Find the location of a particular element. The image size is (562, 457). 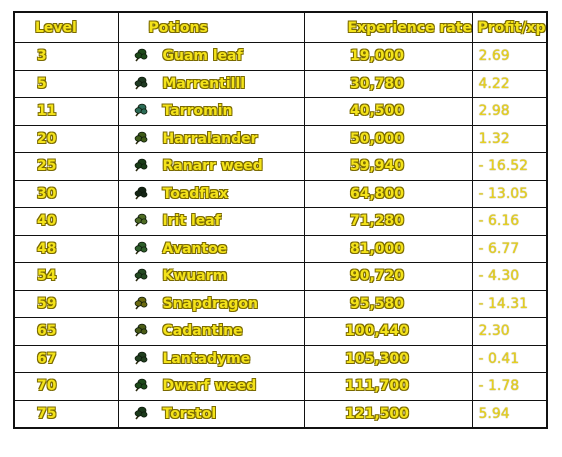

profit-cell: 2.98 is located at coordinates (509, 111).